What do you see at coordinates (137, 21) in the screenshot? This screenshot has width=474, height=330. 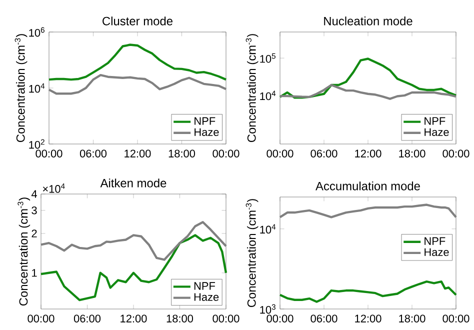 I see `chart-title: Cluster mode` at bounding box center [137, 21].